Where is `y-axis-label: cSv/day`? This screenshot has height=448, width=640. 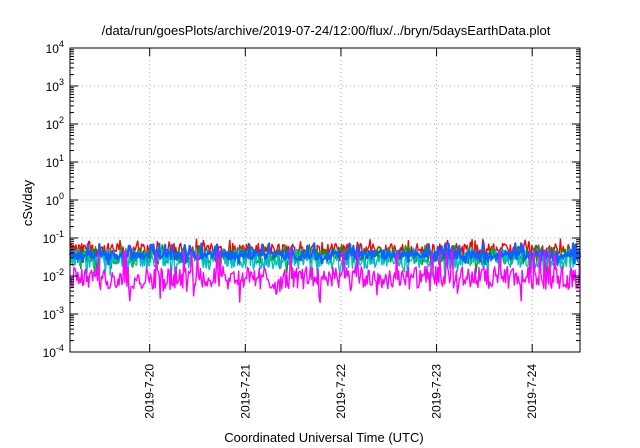 y-axis-label: cSv/day is located at coordinates (27, 202).